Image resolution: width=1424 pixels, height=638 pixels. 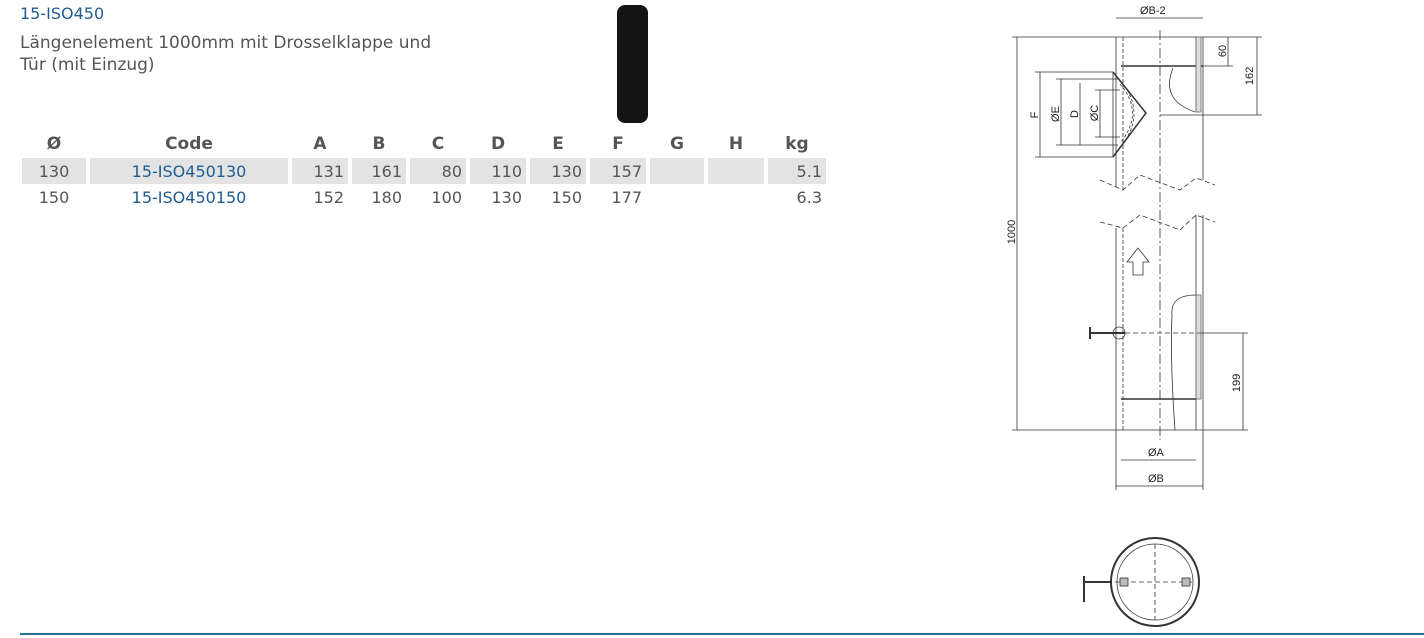 I want to click on break-lines, so click(x=1157, y=202).